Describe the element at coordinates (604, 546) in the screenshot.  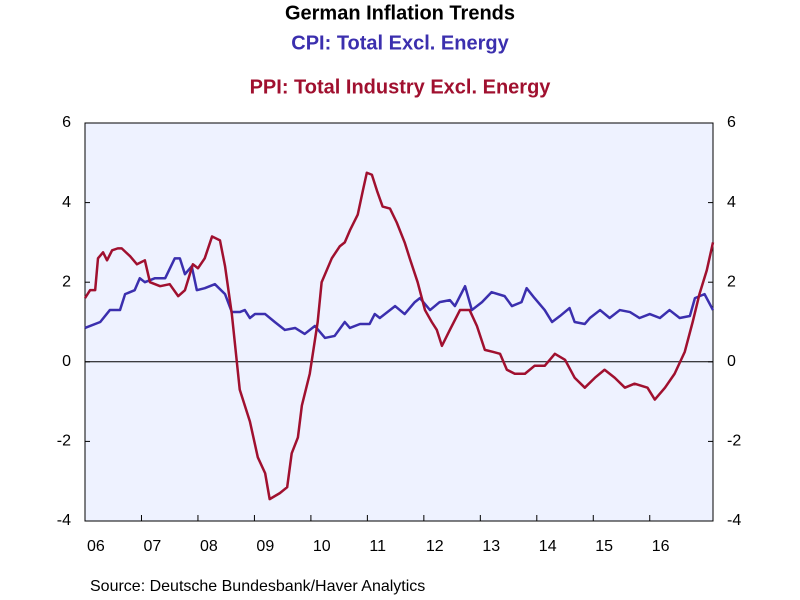
I see `x-tick-label: 15` at that location.